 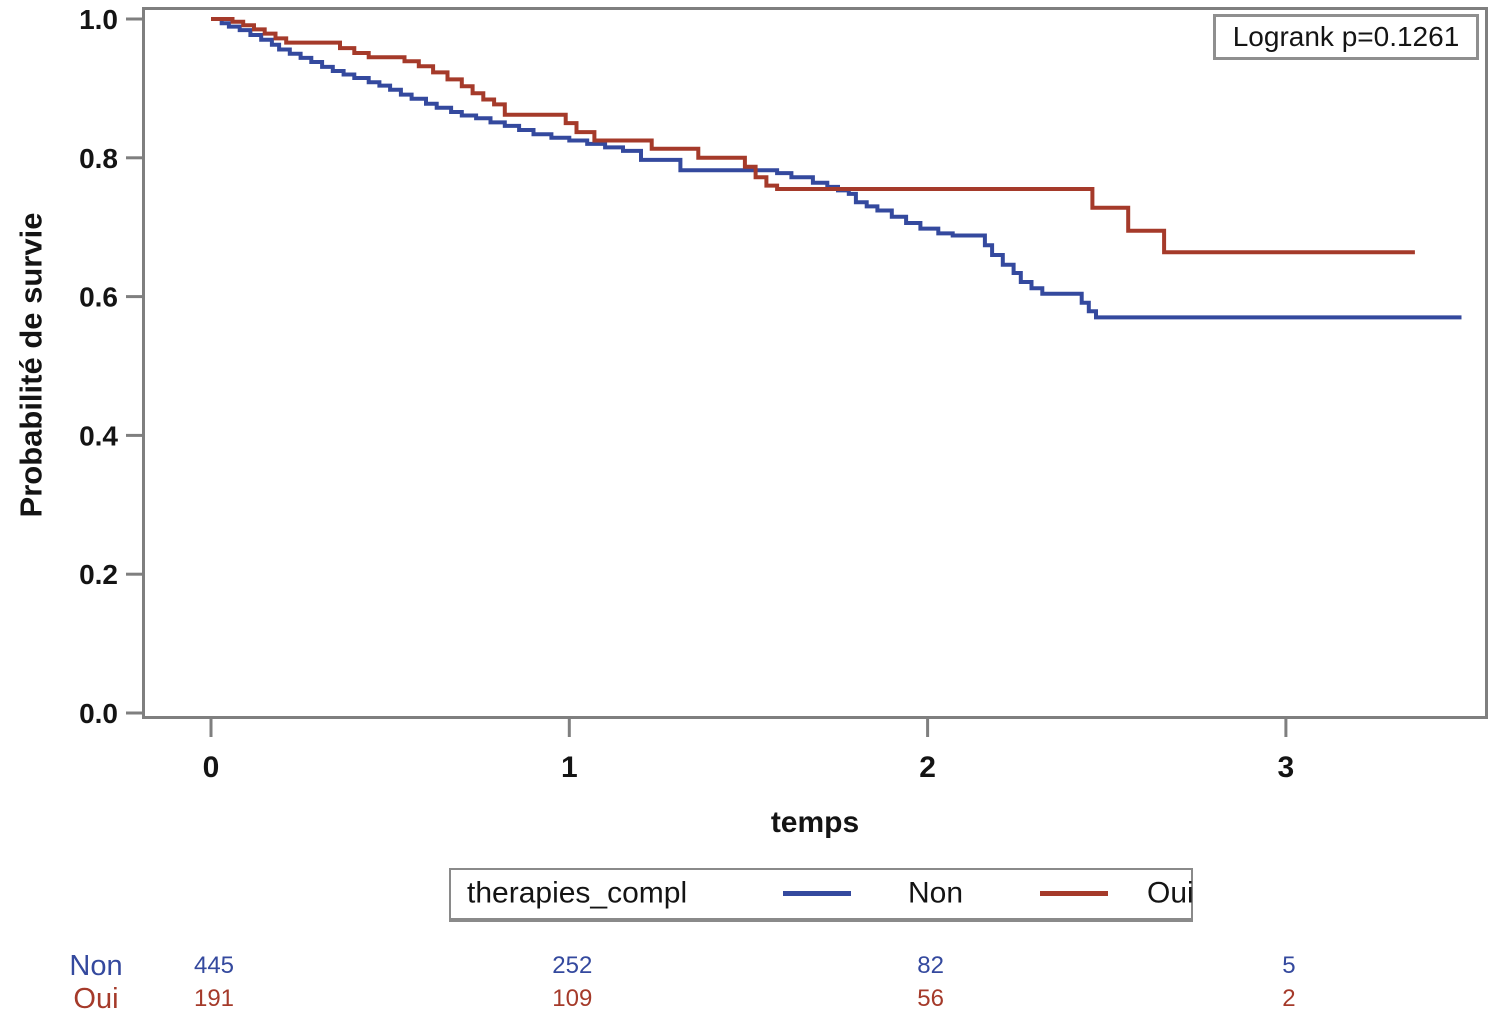 I want to click on y-tick-label: 0.8, so click(x=98, y=158).